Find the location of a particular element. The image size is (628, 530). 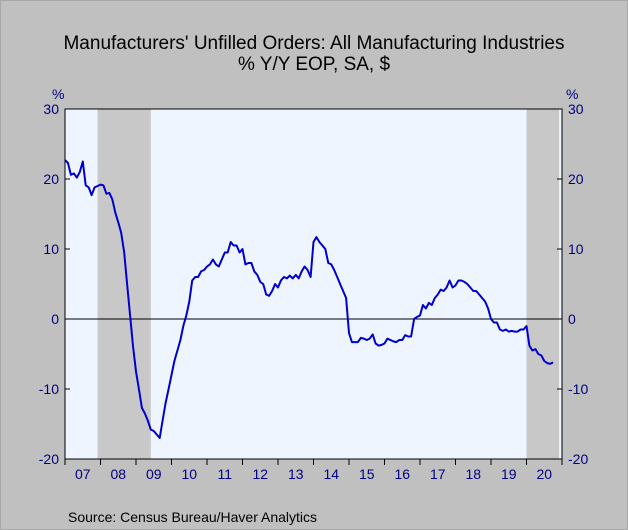

y-tick-label-right: 30 is located at coordinates (576, 109).